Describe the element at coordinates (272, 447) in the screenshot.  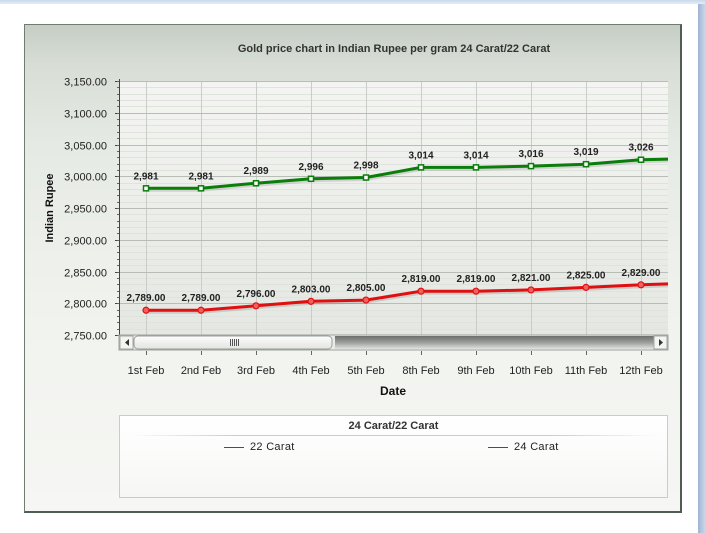
I see `legend-label-22-carat: 22 Carat` at that location.